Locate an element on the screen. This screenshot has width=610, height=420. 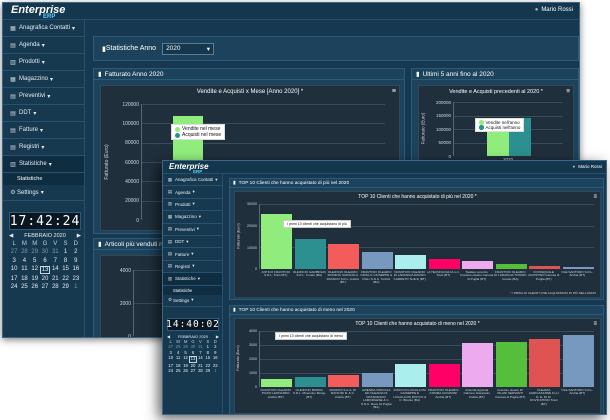
legend-item: Vendite nel mese is located at coordinates (198, 129).